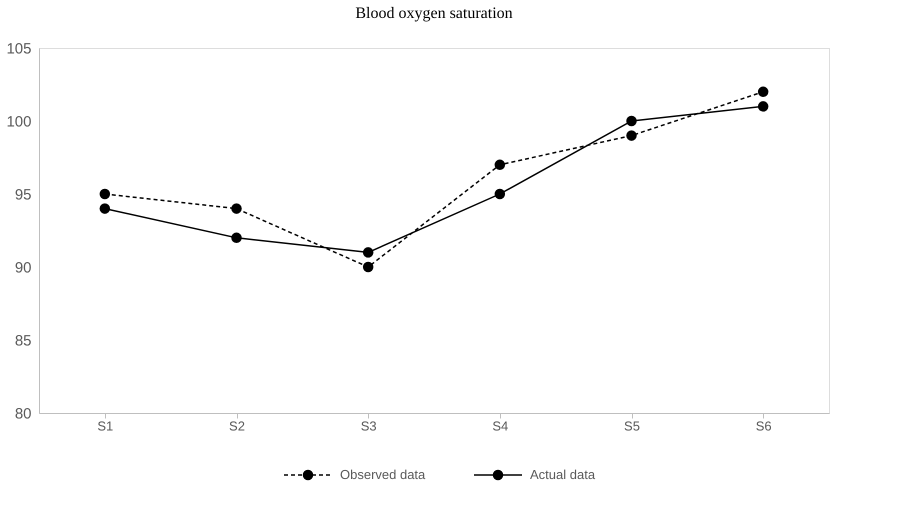 The image size is (907, 528). Describe the element at coordinates (764, 426) in the screenshot. I see `x-tick-label: S6` at that location.